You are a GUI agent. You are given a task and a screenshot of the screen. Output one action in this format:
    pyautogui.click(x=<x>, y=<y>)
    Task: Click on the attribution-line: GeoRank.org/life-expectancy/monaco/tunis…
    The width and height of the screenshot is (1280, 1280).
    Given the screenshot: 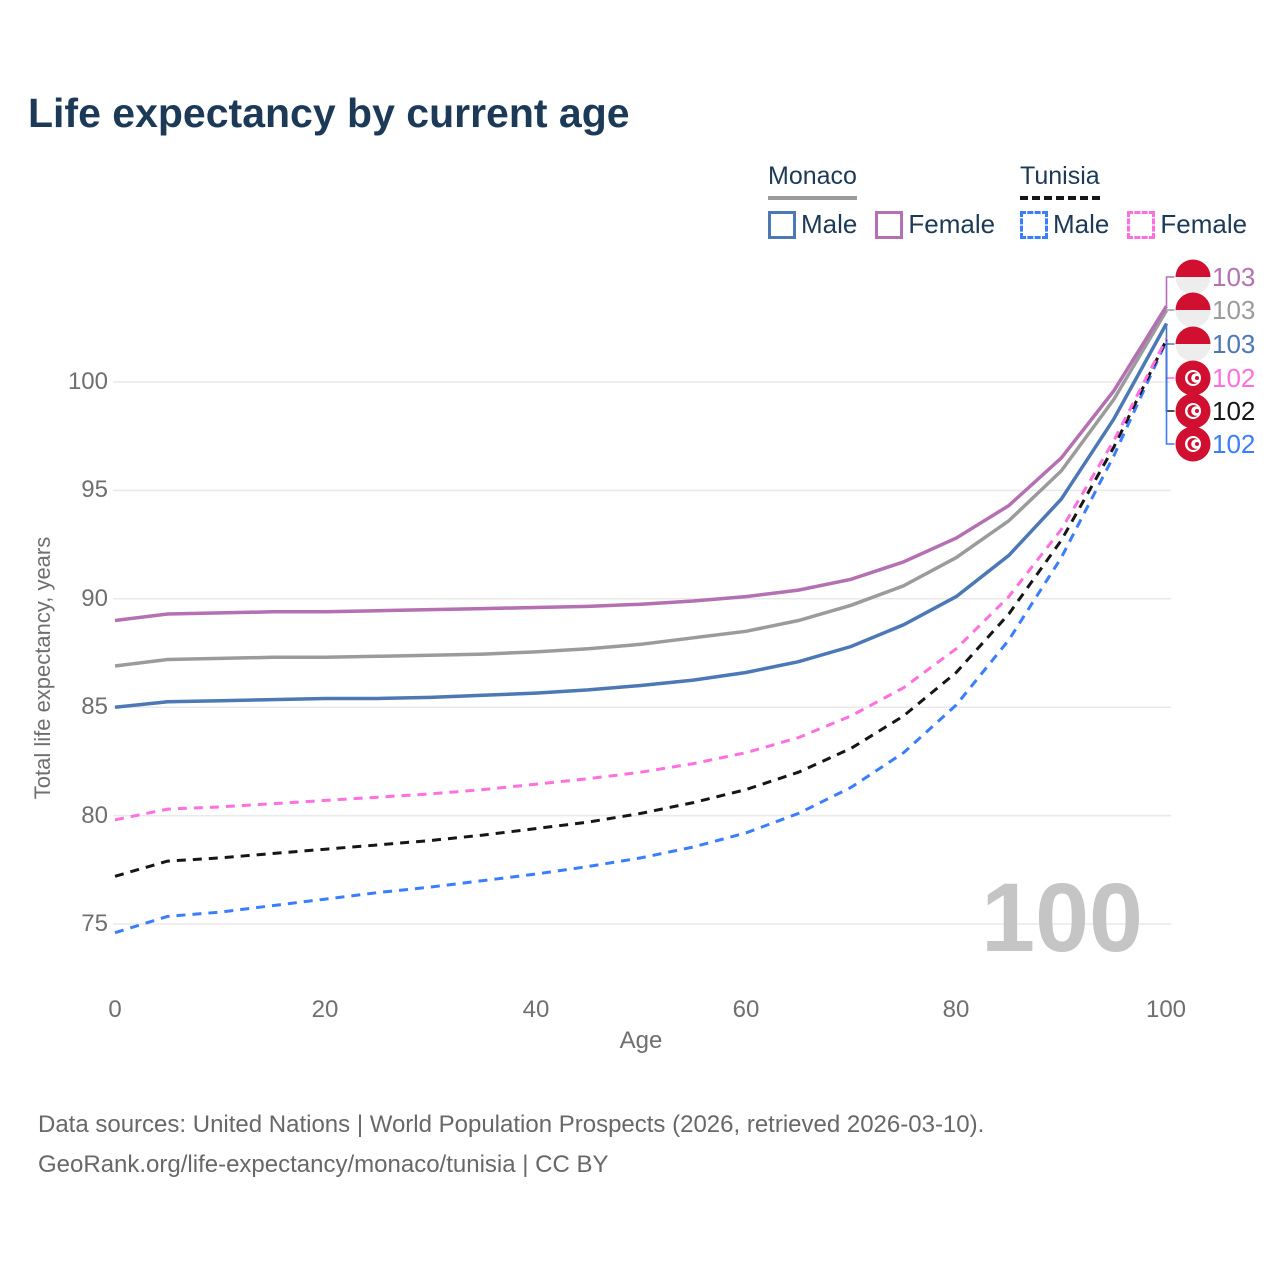 What is the action you would take?
    pyautogui.click(x=323, y=1164)
    